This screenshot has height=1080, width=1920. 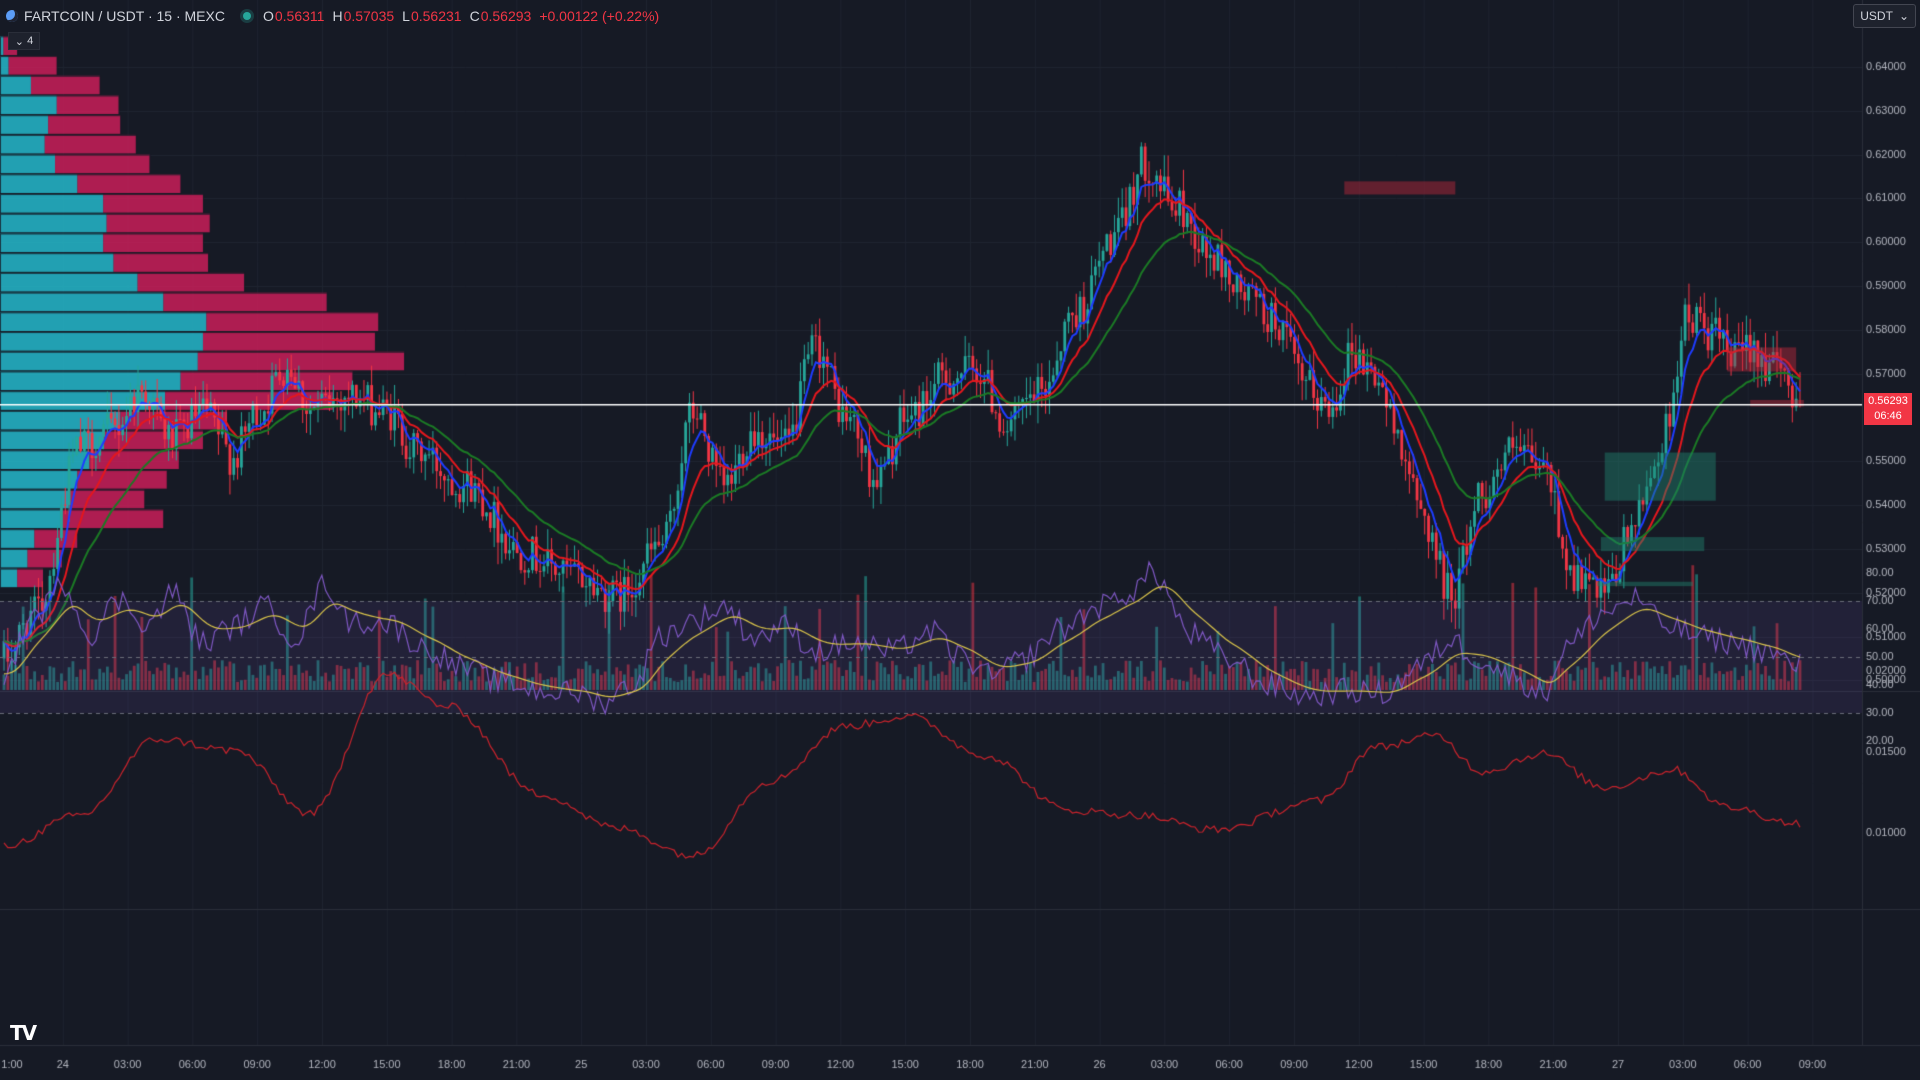 I want to click on ohlc-open-key: O, so click(x=268, y=16).